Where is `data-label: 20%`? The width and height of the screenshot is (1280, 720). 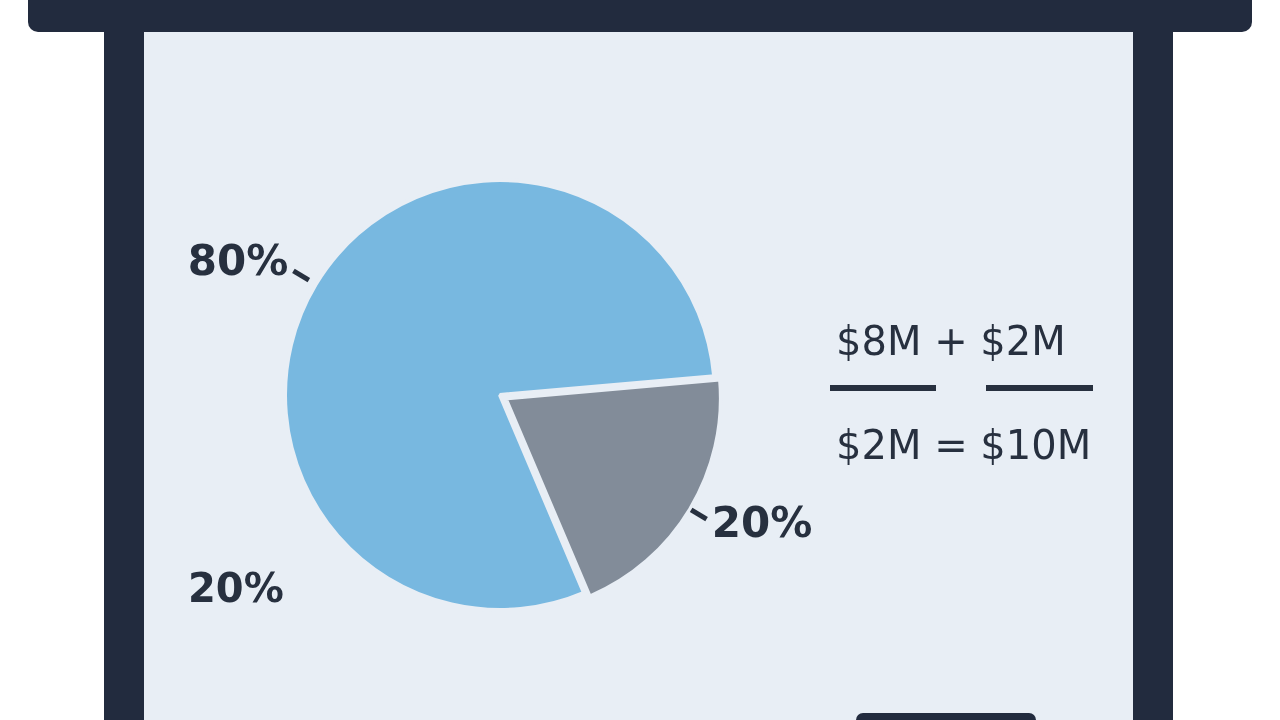
data-label: 20% is located at coordinates (762, 523).